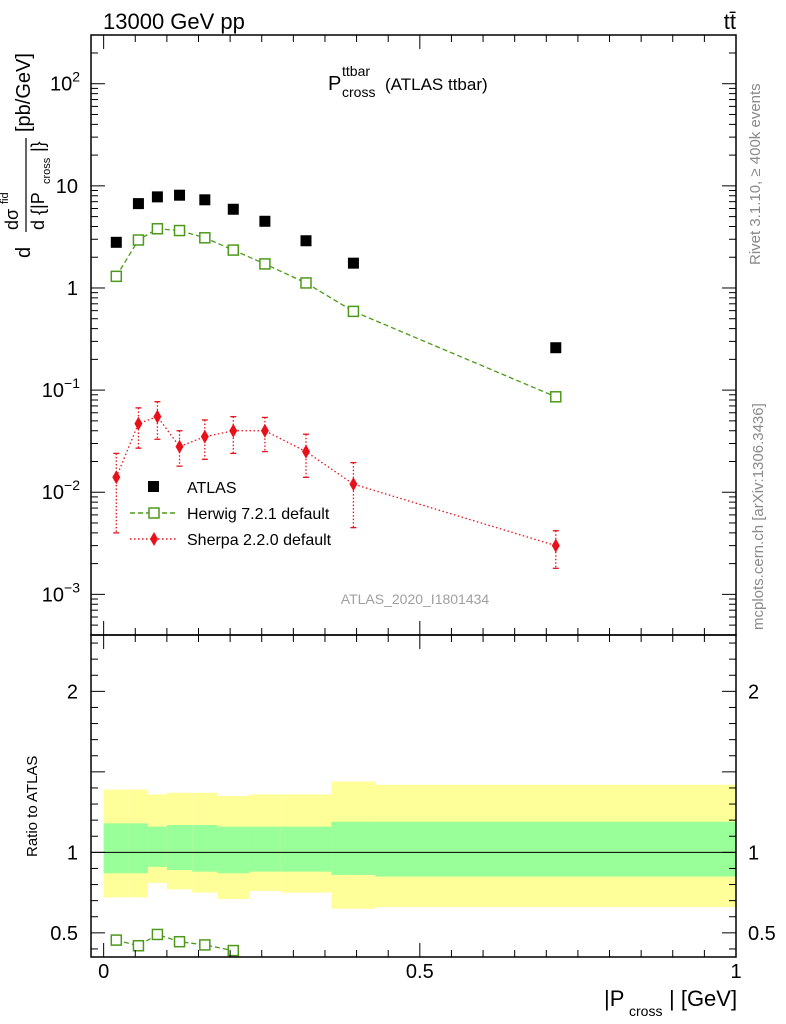 This screenshot has height=1024, width=786. Describe the element at coordinates (730, 21) in the screenshot. I see `process-label: tt̄` at that location.